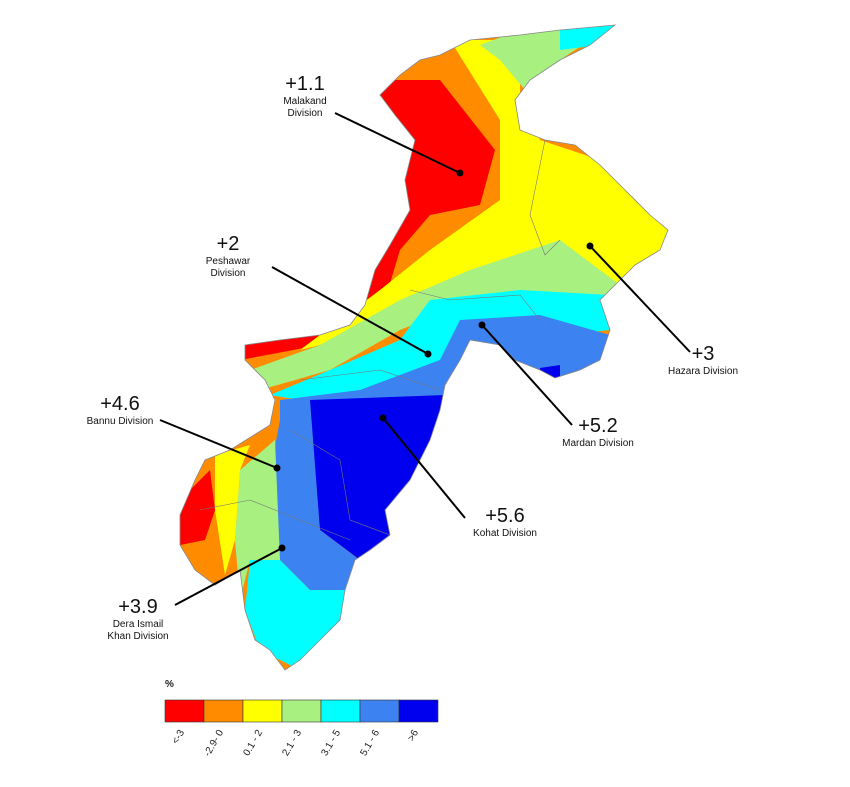 This screenshot has width=850, height=787. What do you see at coordinates (597, 426) in the screenshot?
I see `annotation-value: +5.2` at bounding box center [597, 426].